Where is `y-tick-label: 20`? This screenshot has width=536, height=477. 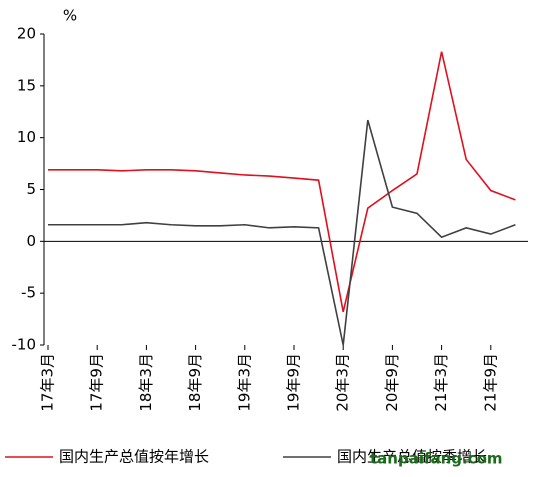
y-tick-label: 20 is located at coordinates (26, 34).